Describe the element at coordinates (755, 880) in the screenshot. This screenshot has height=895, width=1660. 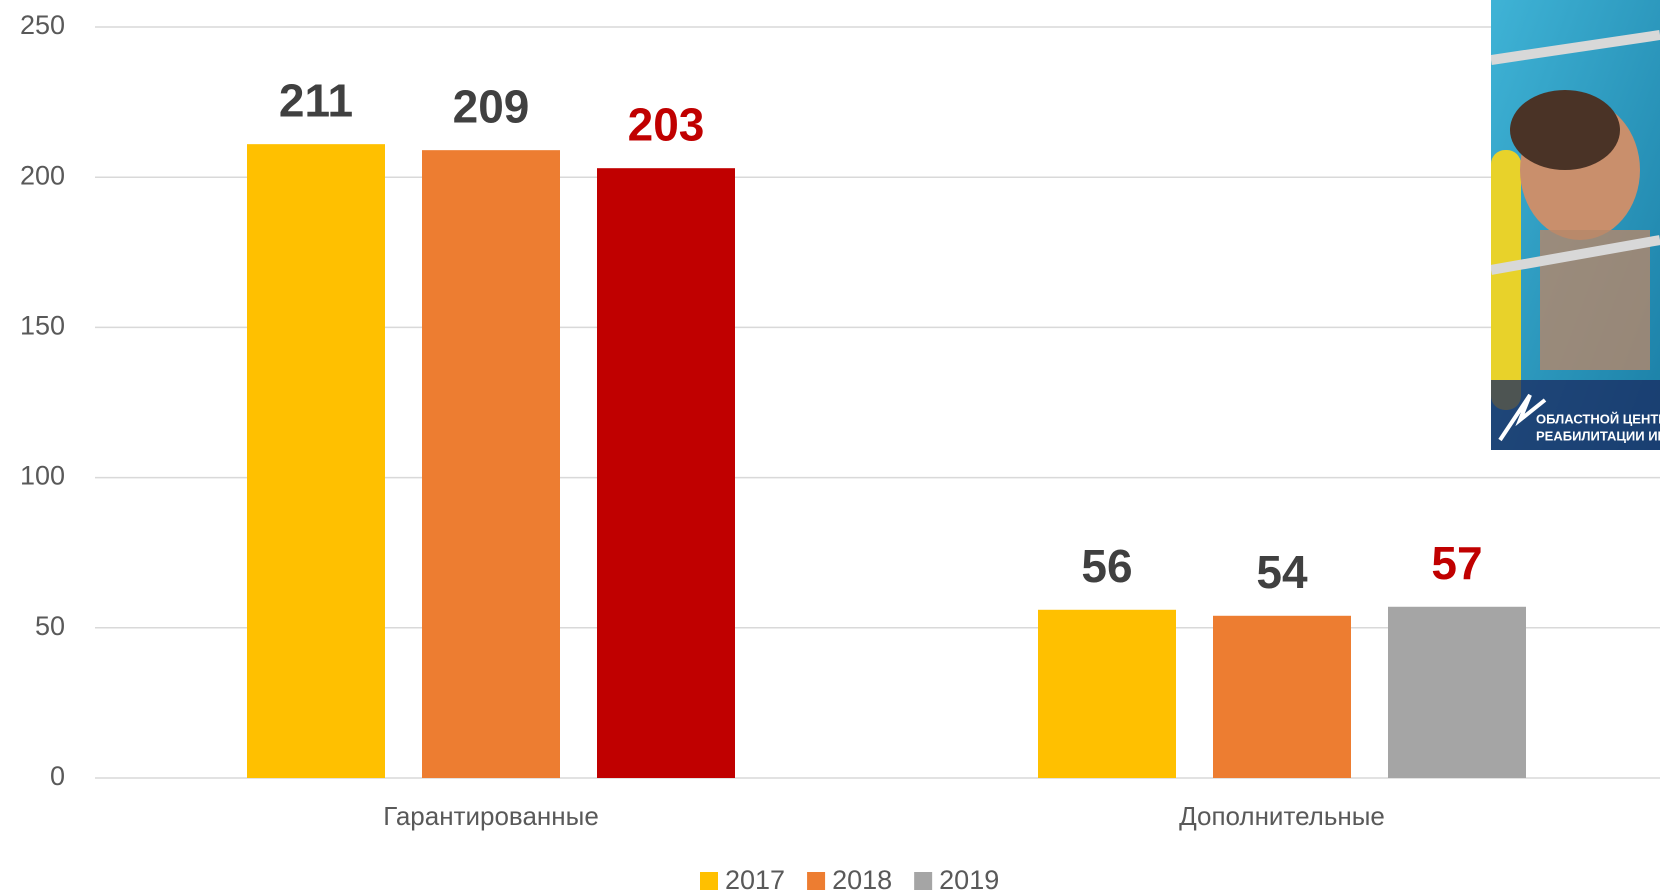
I see `legend-label: 2017` at that location.